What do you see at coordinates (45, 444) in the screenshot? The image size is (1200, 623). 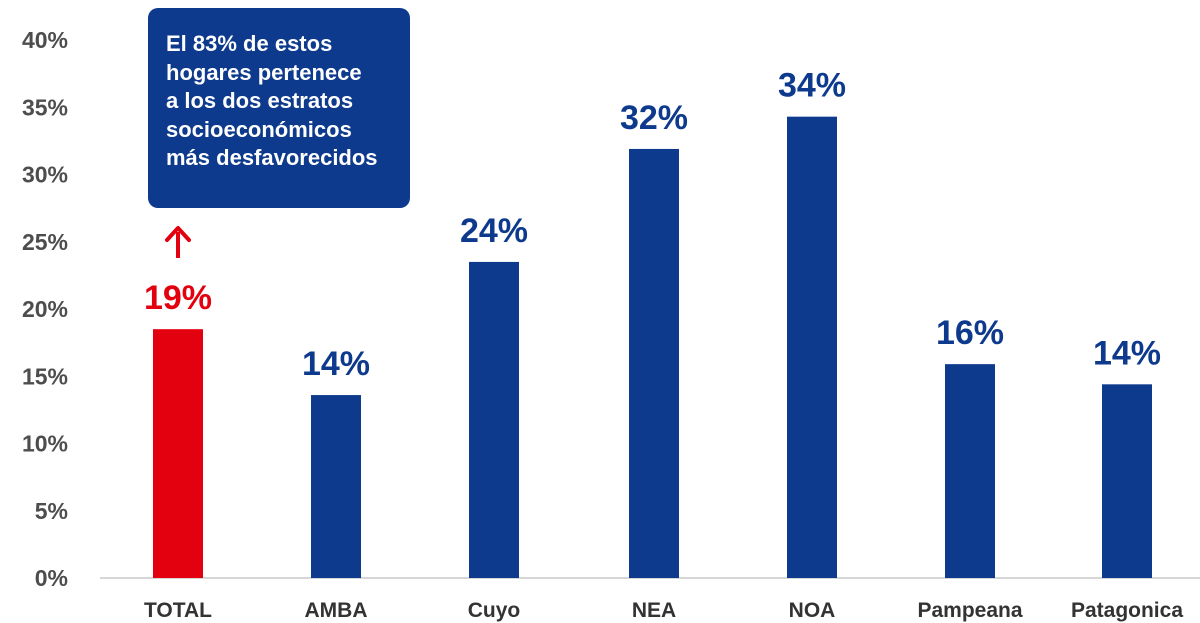 I see `y-tick-label: 10%` at bounding box center [45, 444].